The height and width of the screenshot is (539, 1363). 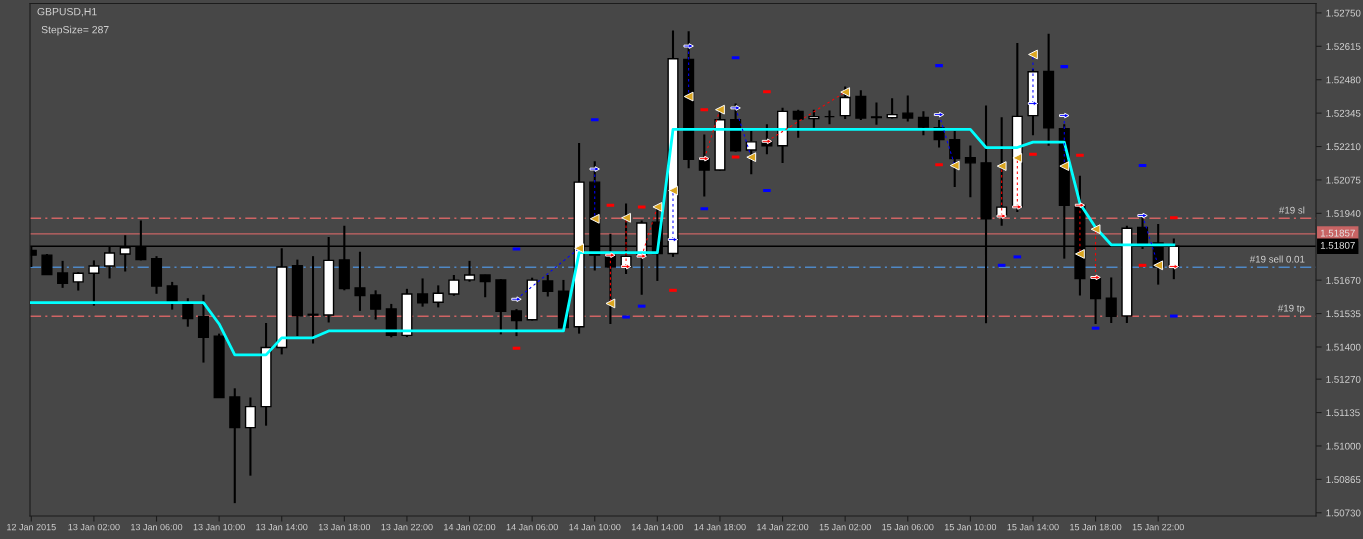 I want to click on ref-line-label: #19 sl, so click(x=1291, y=210).